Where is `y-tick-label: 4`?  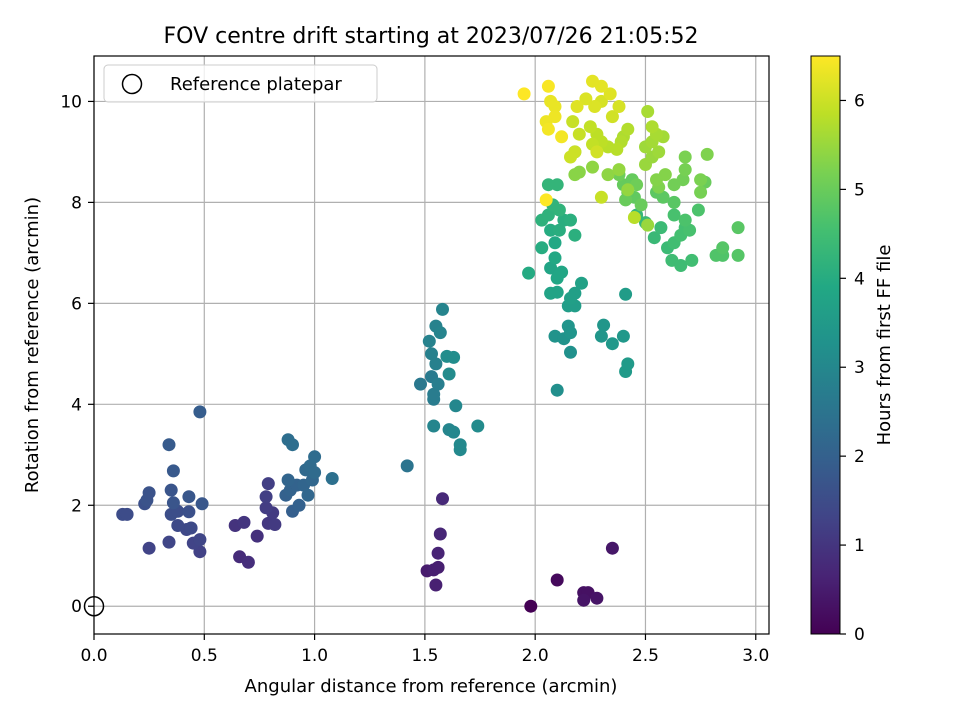 y-tick-label: 4 is located at coordinates (76, 405).